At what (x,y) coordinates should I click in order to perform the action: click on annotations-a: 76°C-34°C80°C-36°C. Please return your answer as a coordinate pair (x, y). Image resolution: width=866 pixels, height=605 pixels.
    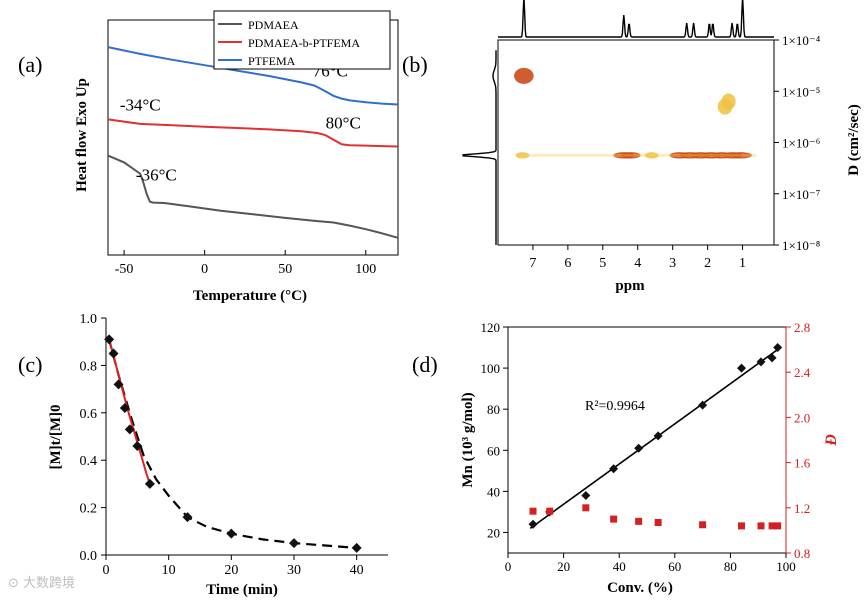
    Looking at the image, I should click on (240, 122).